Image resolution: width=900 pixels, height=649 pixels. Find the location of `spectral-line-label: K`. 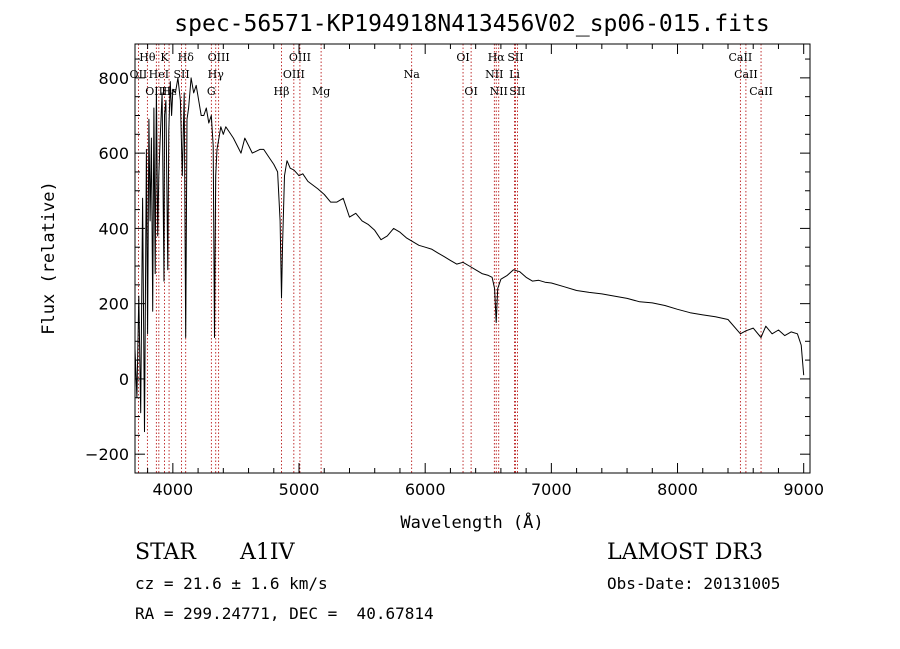

spectral-line-label: K is located at coordinates (164, 57).